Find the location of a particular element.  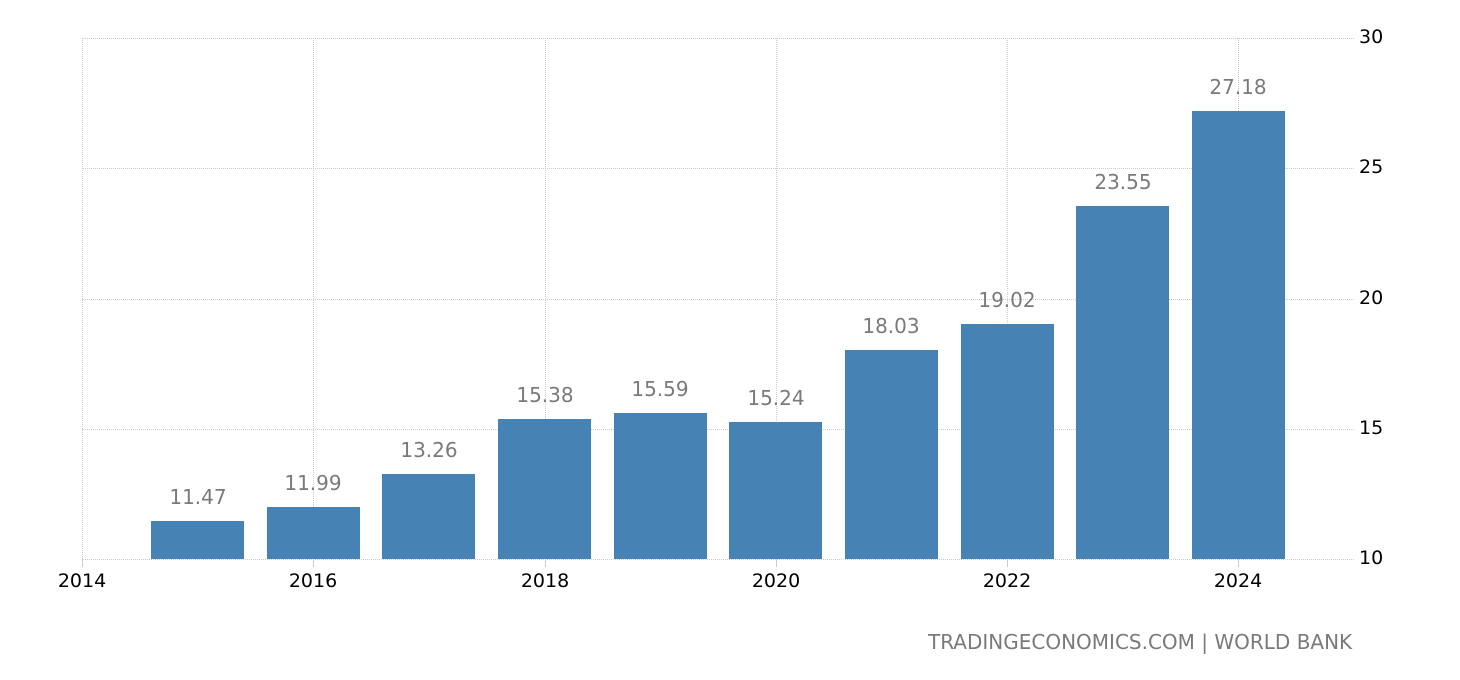

value-label-2023: 23.55 is located at coordinates (1123, 182).